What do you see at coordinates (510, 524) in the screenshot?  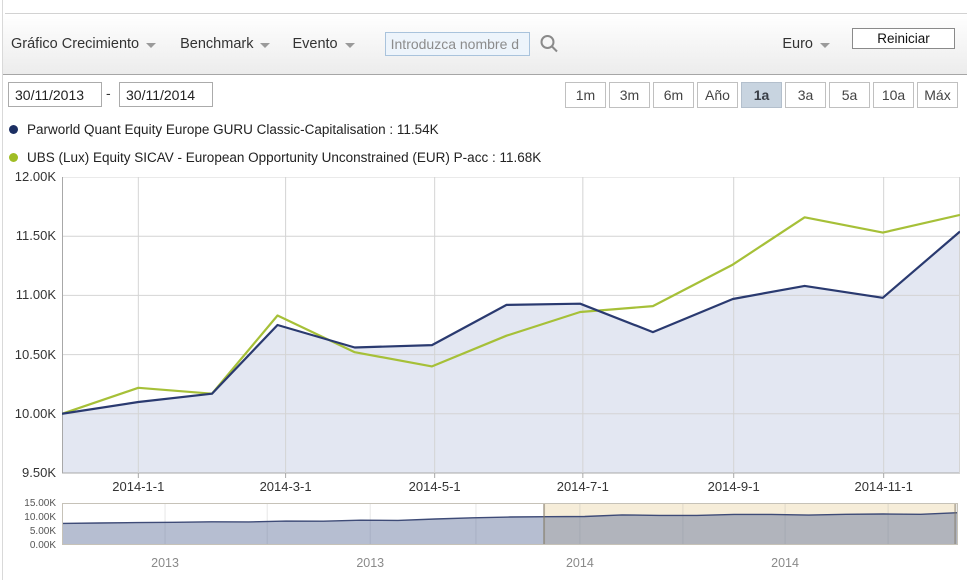 I see `navigator-plot-area` at bounding box center [510, 524].